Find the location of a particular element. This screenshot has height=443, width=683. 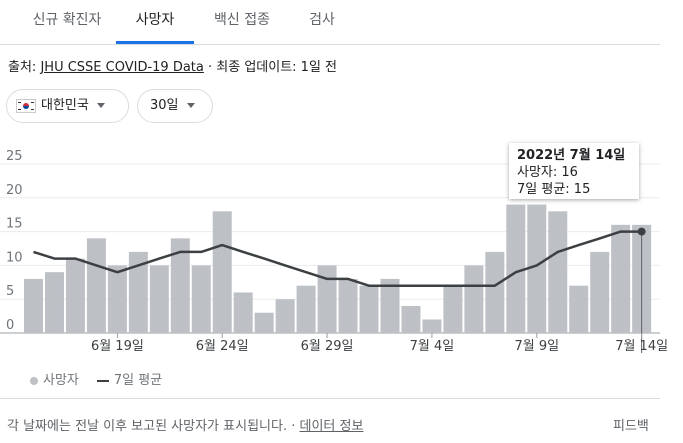

tab-new-cases-label: 신규 확진자 is located at coordinates (67, 20).